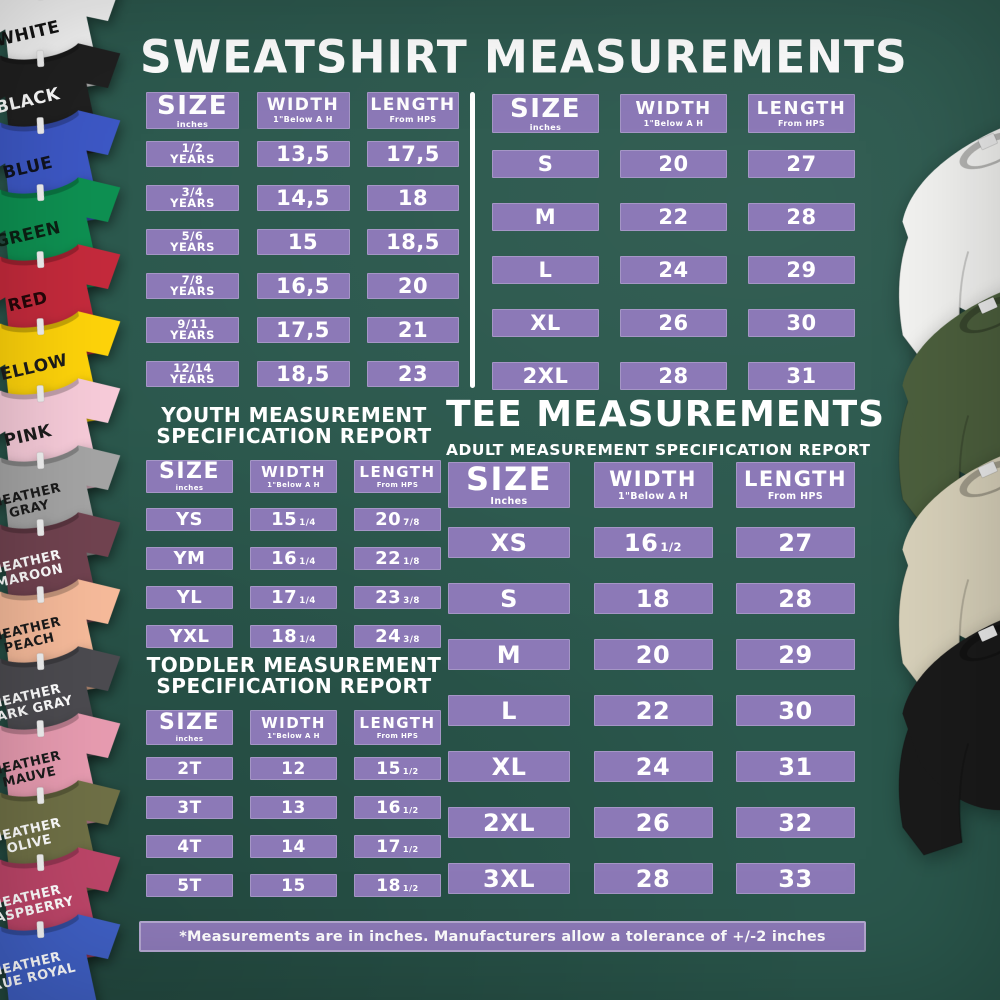 The image size is (1000, 1000). Describe the element at coordinates (545, 323) in the screenshot. I see `table-cell: XL` at that location.